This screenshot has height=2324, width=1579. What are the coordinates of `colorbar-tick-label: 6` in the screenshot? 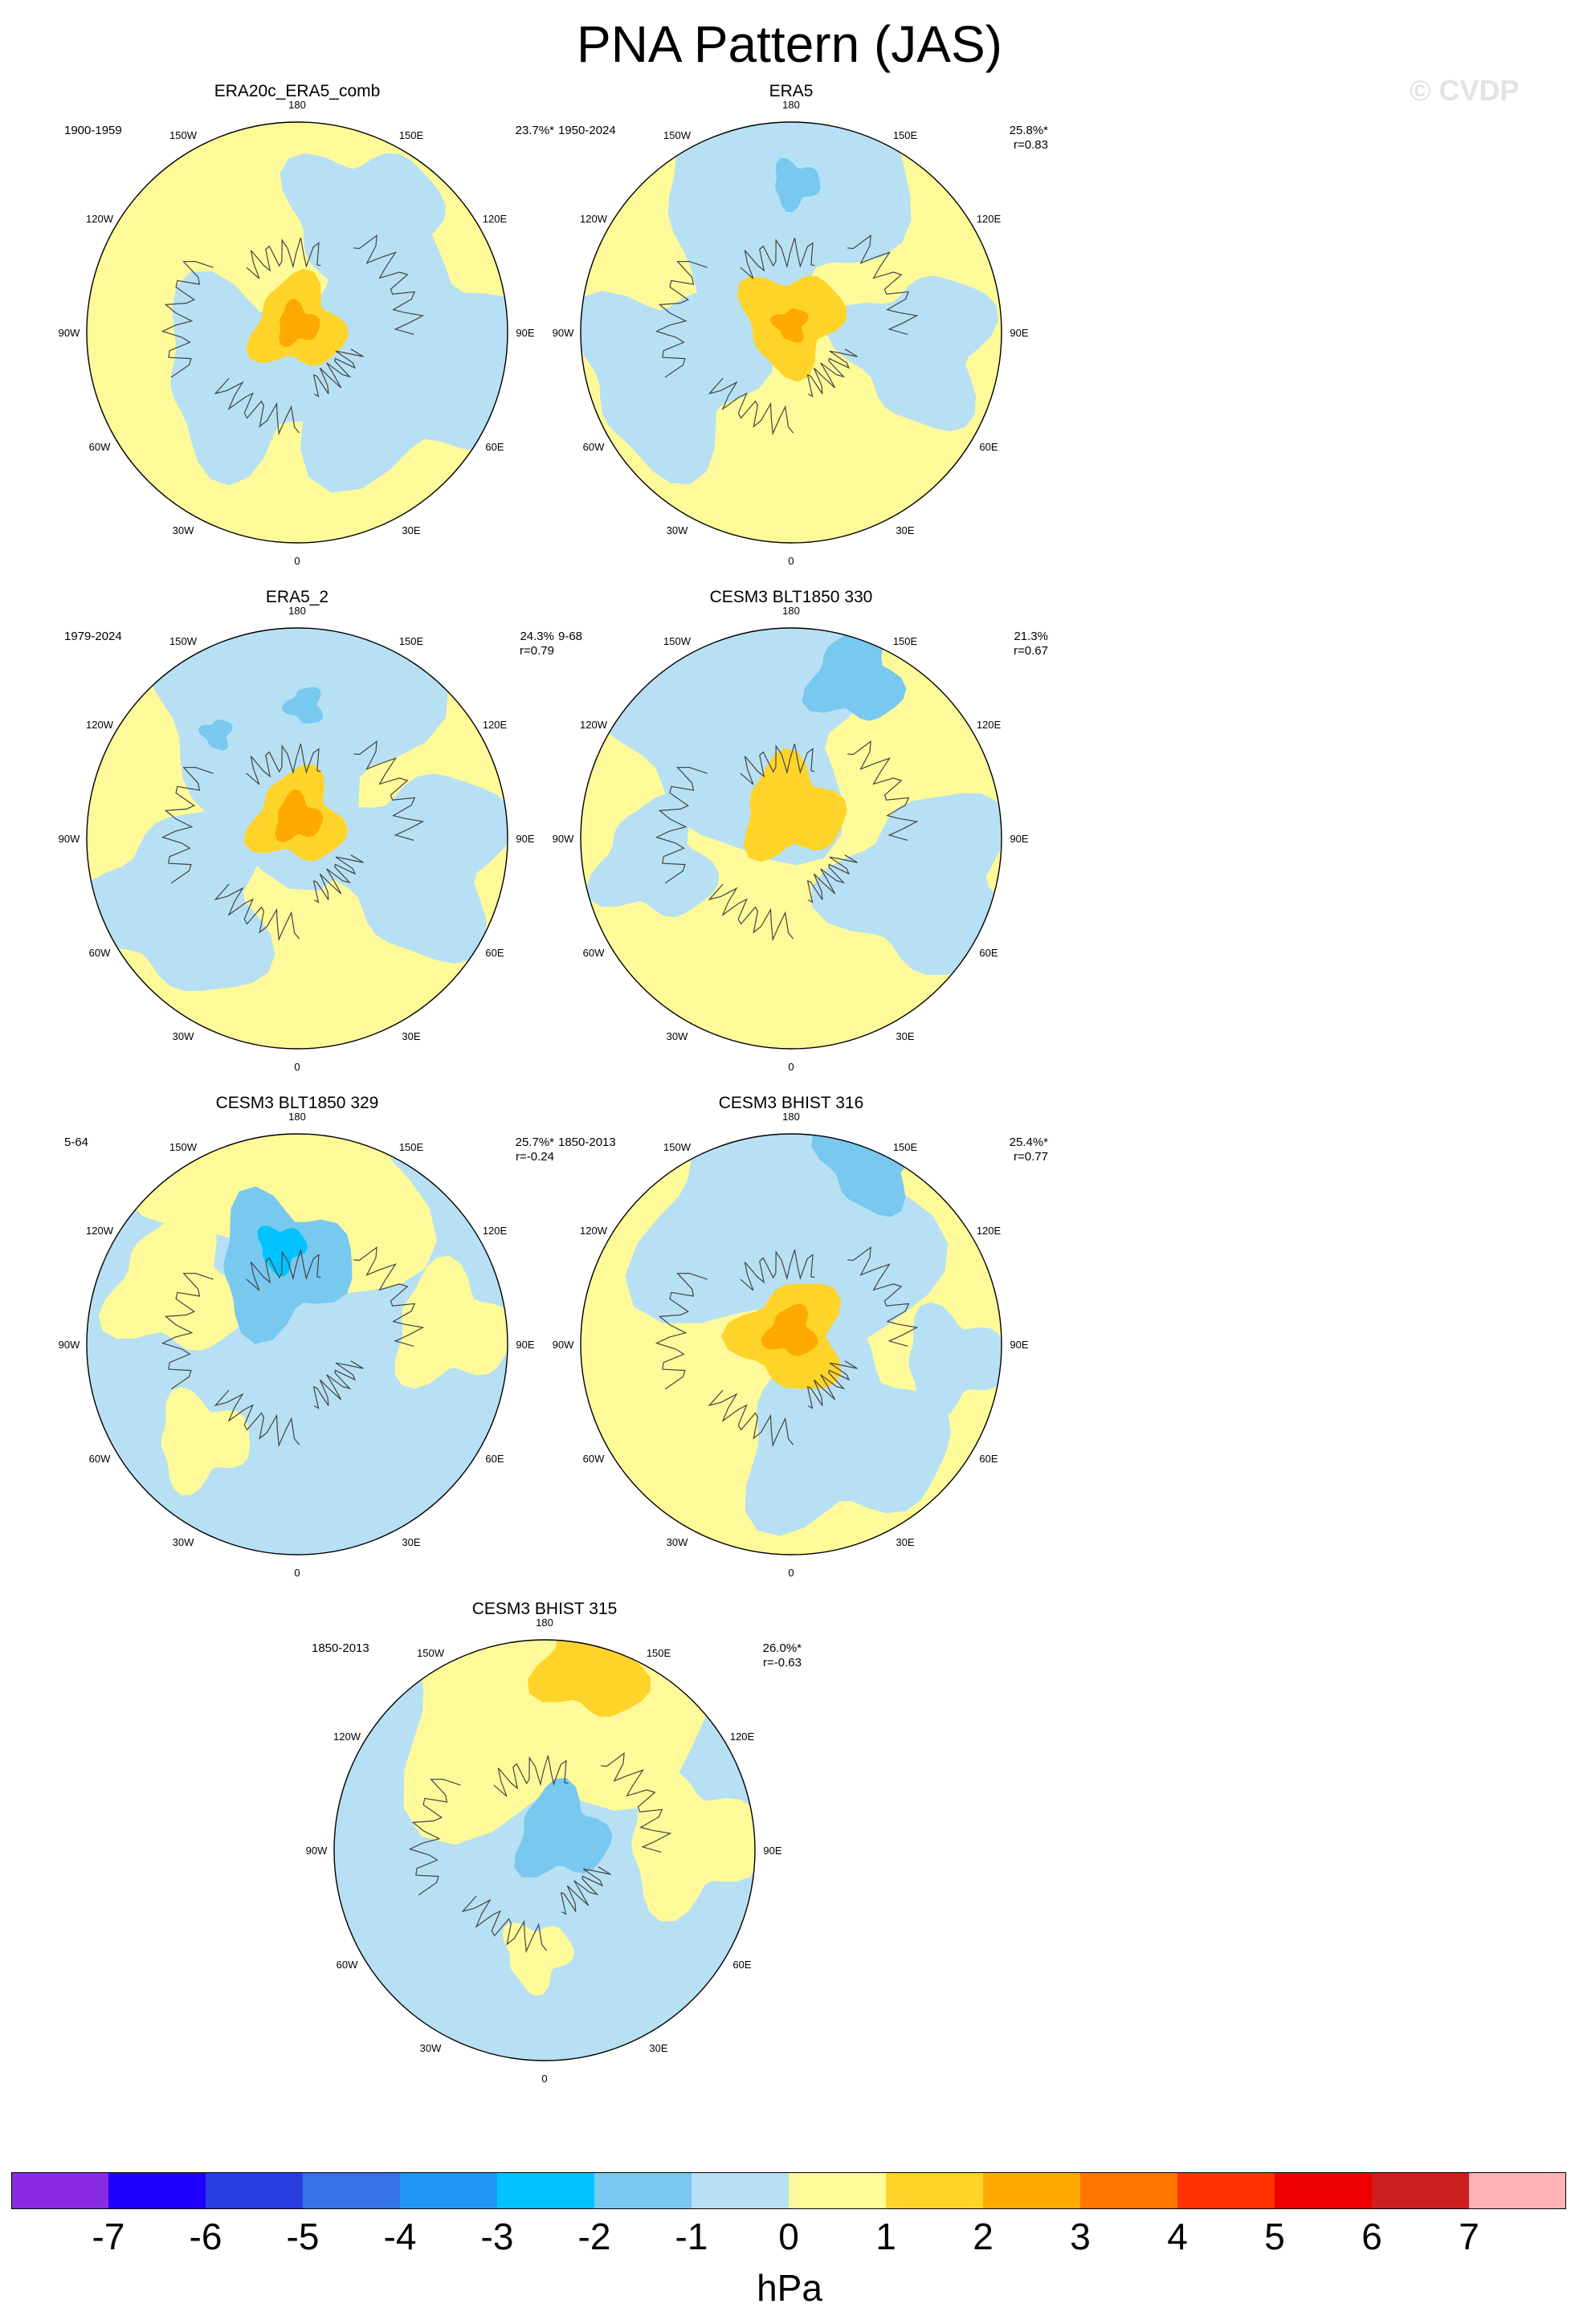 It's located at (1371, 2236).